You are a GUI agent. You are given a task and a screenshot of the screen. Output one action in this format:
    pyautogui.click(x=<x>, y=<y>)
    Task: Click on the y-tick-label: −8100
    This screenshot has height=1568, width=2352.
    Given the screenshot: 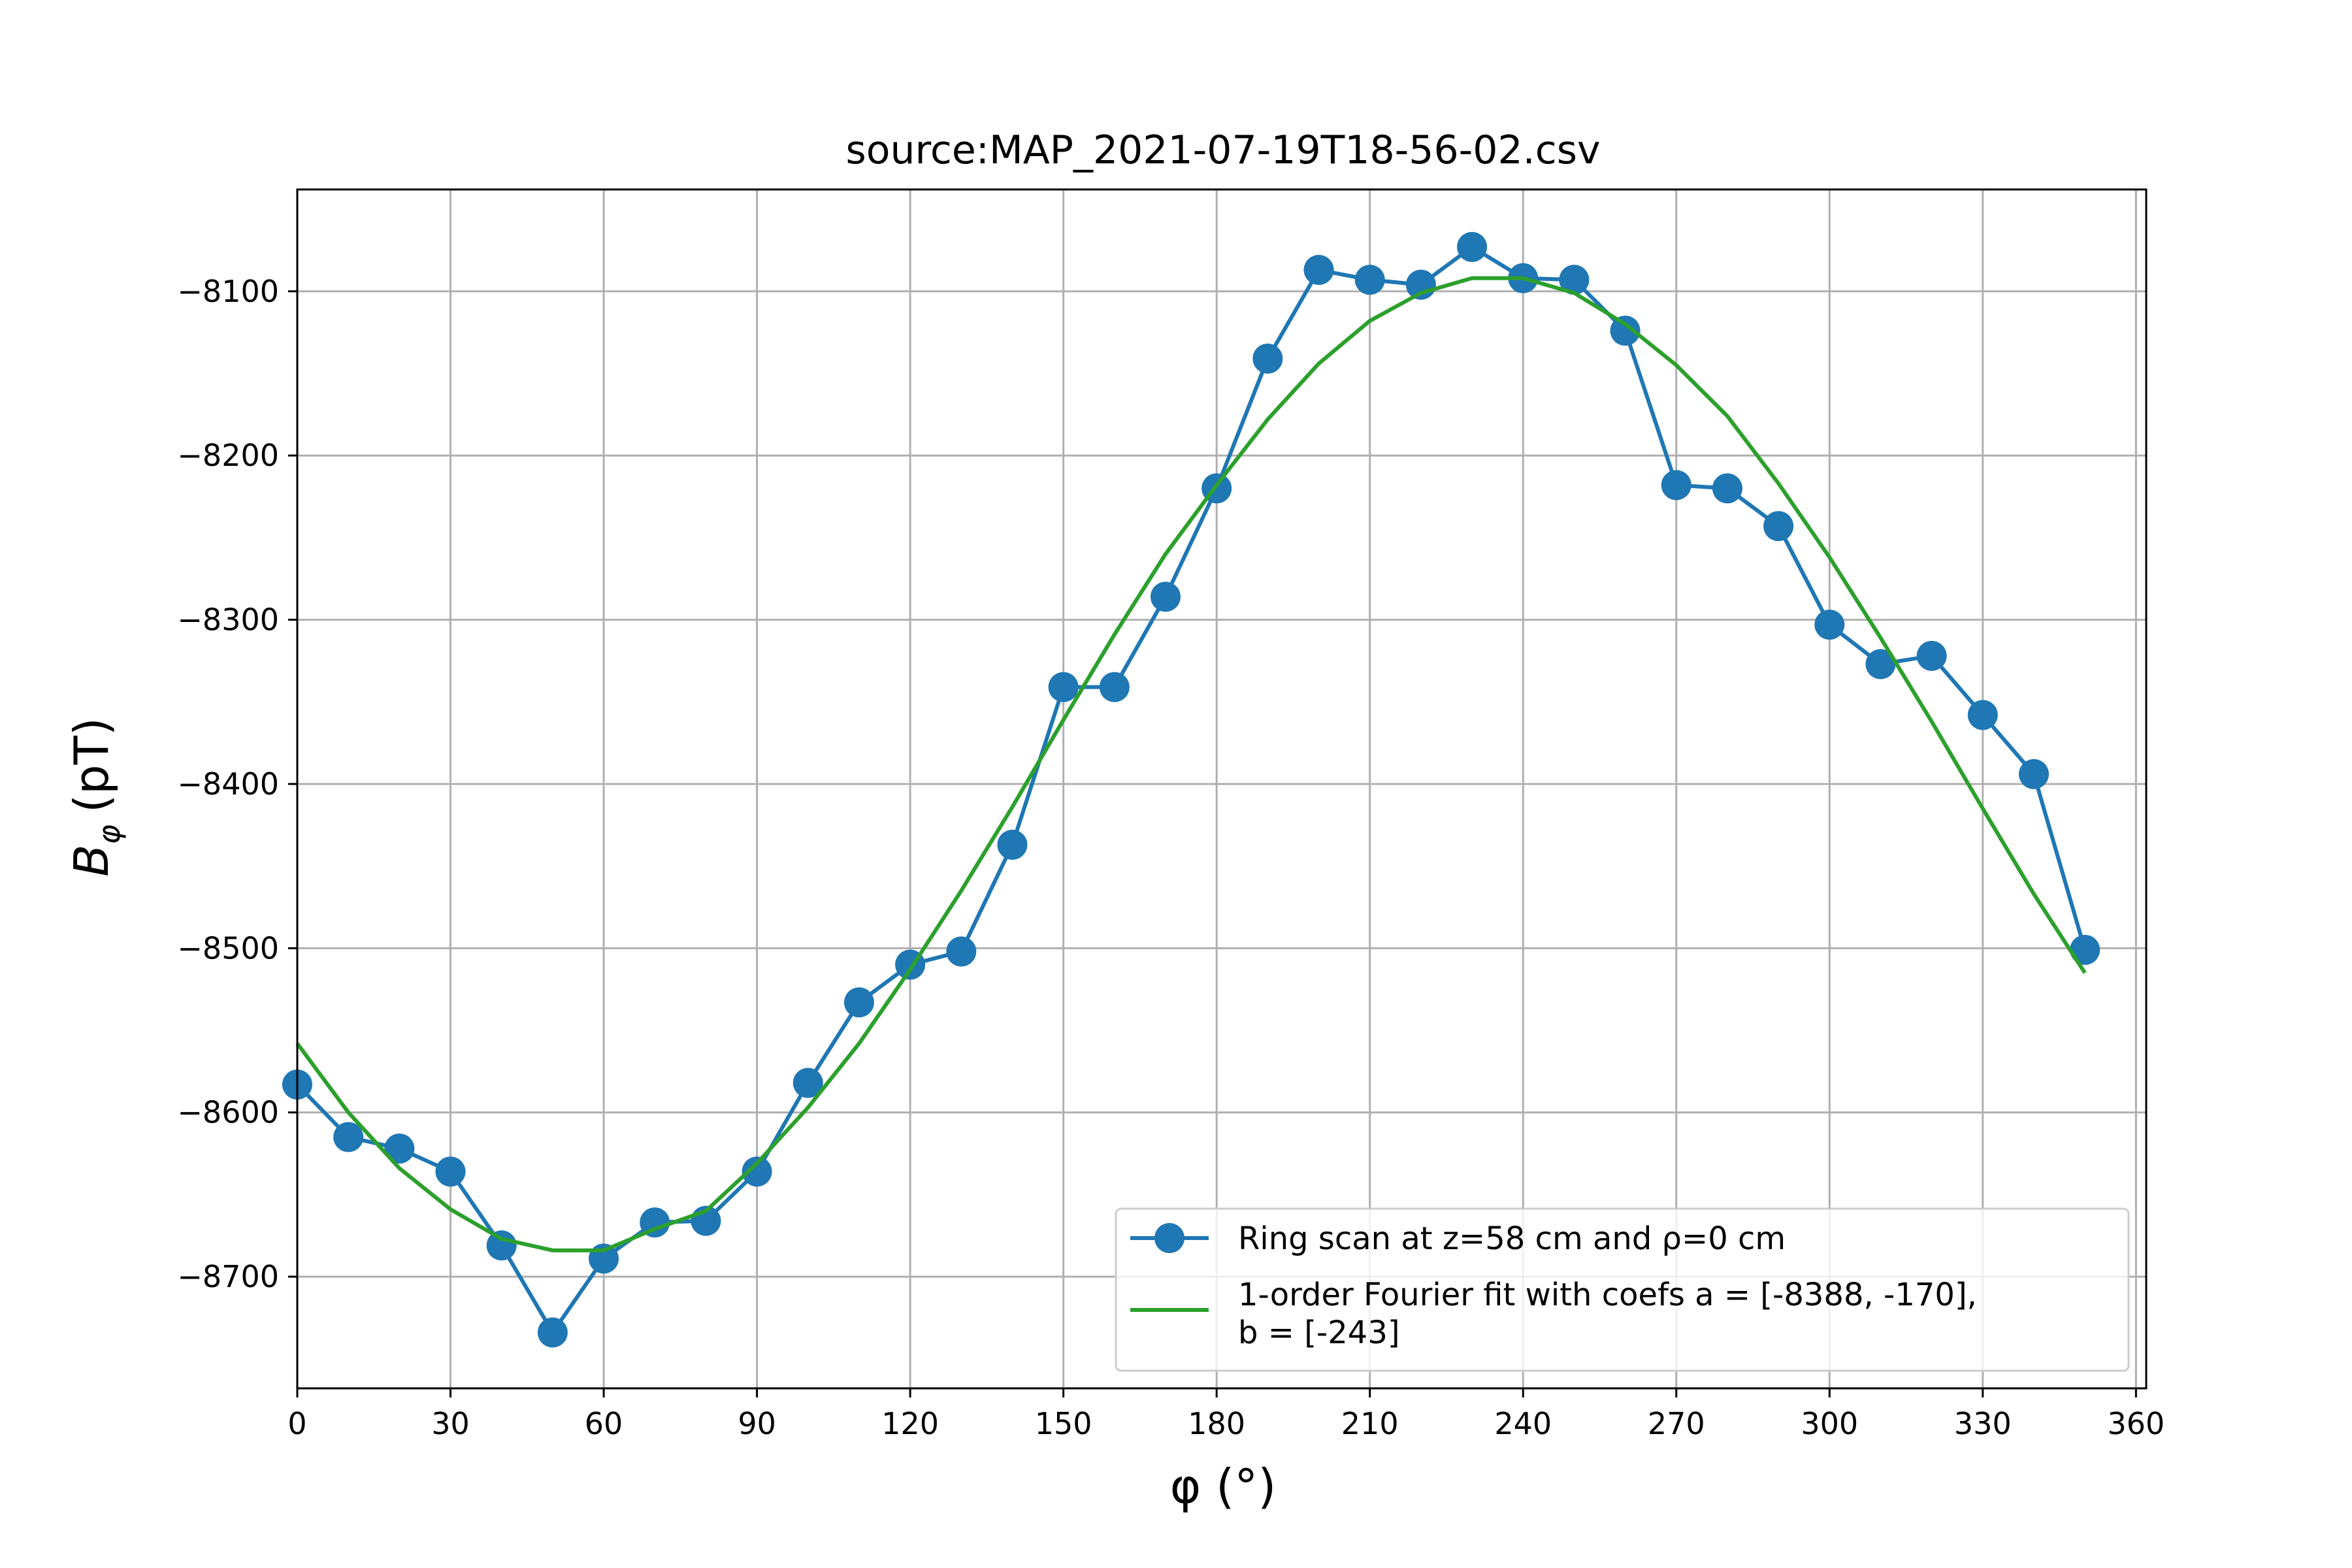 What is the action you would take?
    pyautogui.click(x=228, y=291)
    